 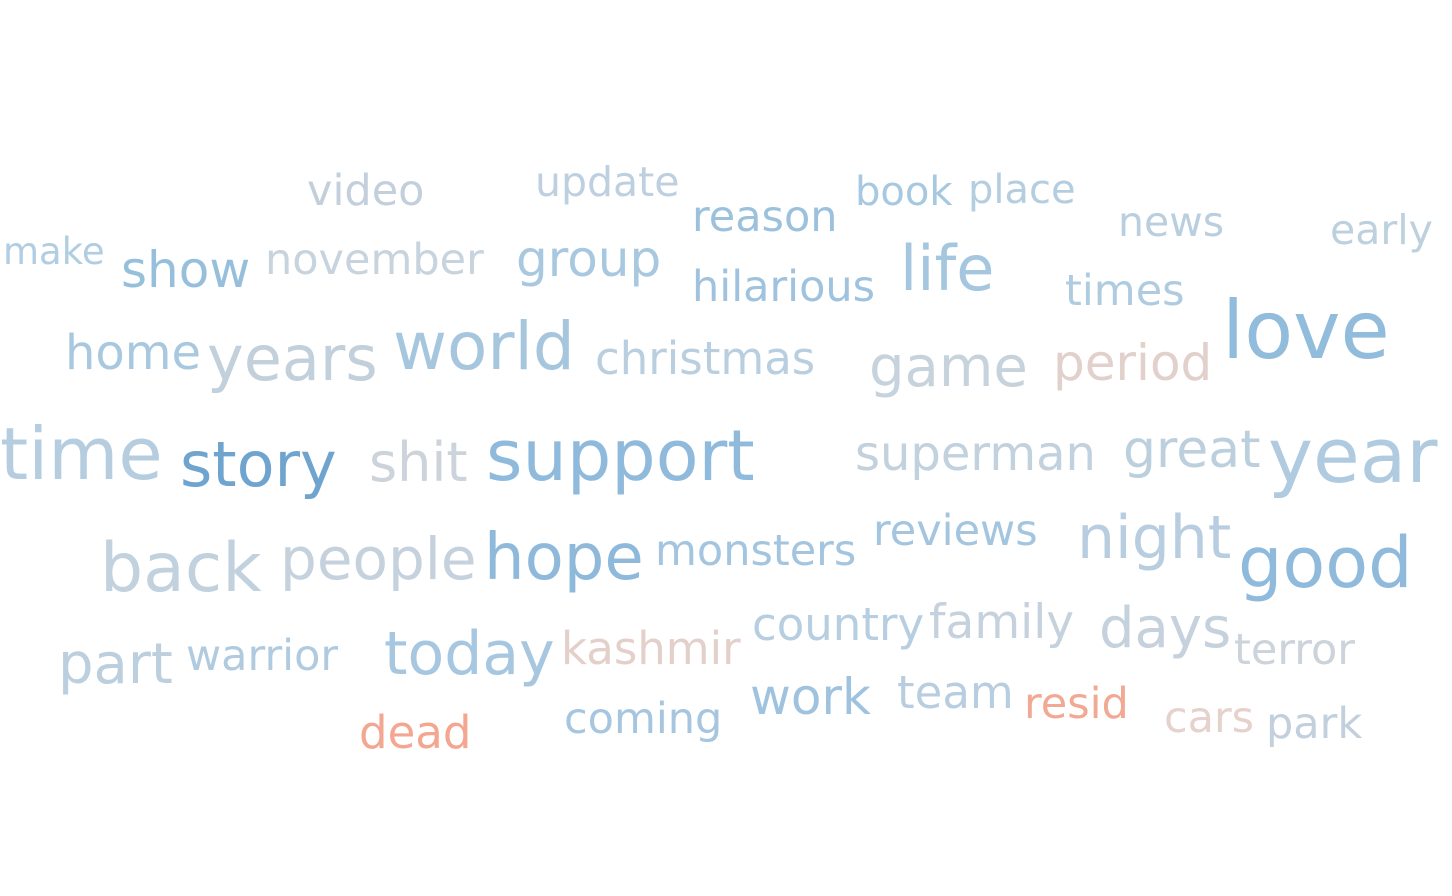 What do you see at coordinates (469, 654) in the screenshot?
I see `word-today: today` at bounding box center [469, 654].